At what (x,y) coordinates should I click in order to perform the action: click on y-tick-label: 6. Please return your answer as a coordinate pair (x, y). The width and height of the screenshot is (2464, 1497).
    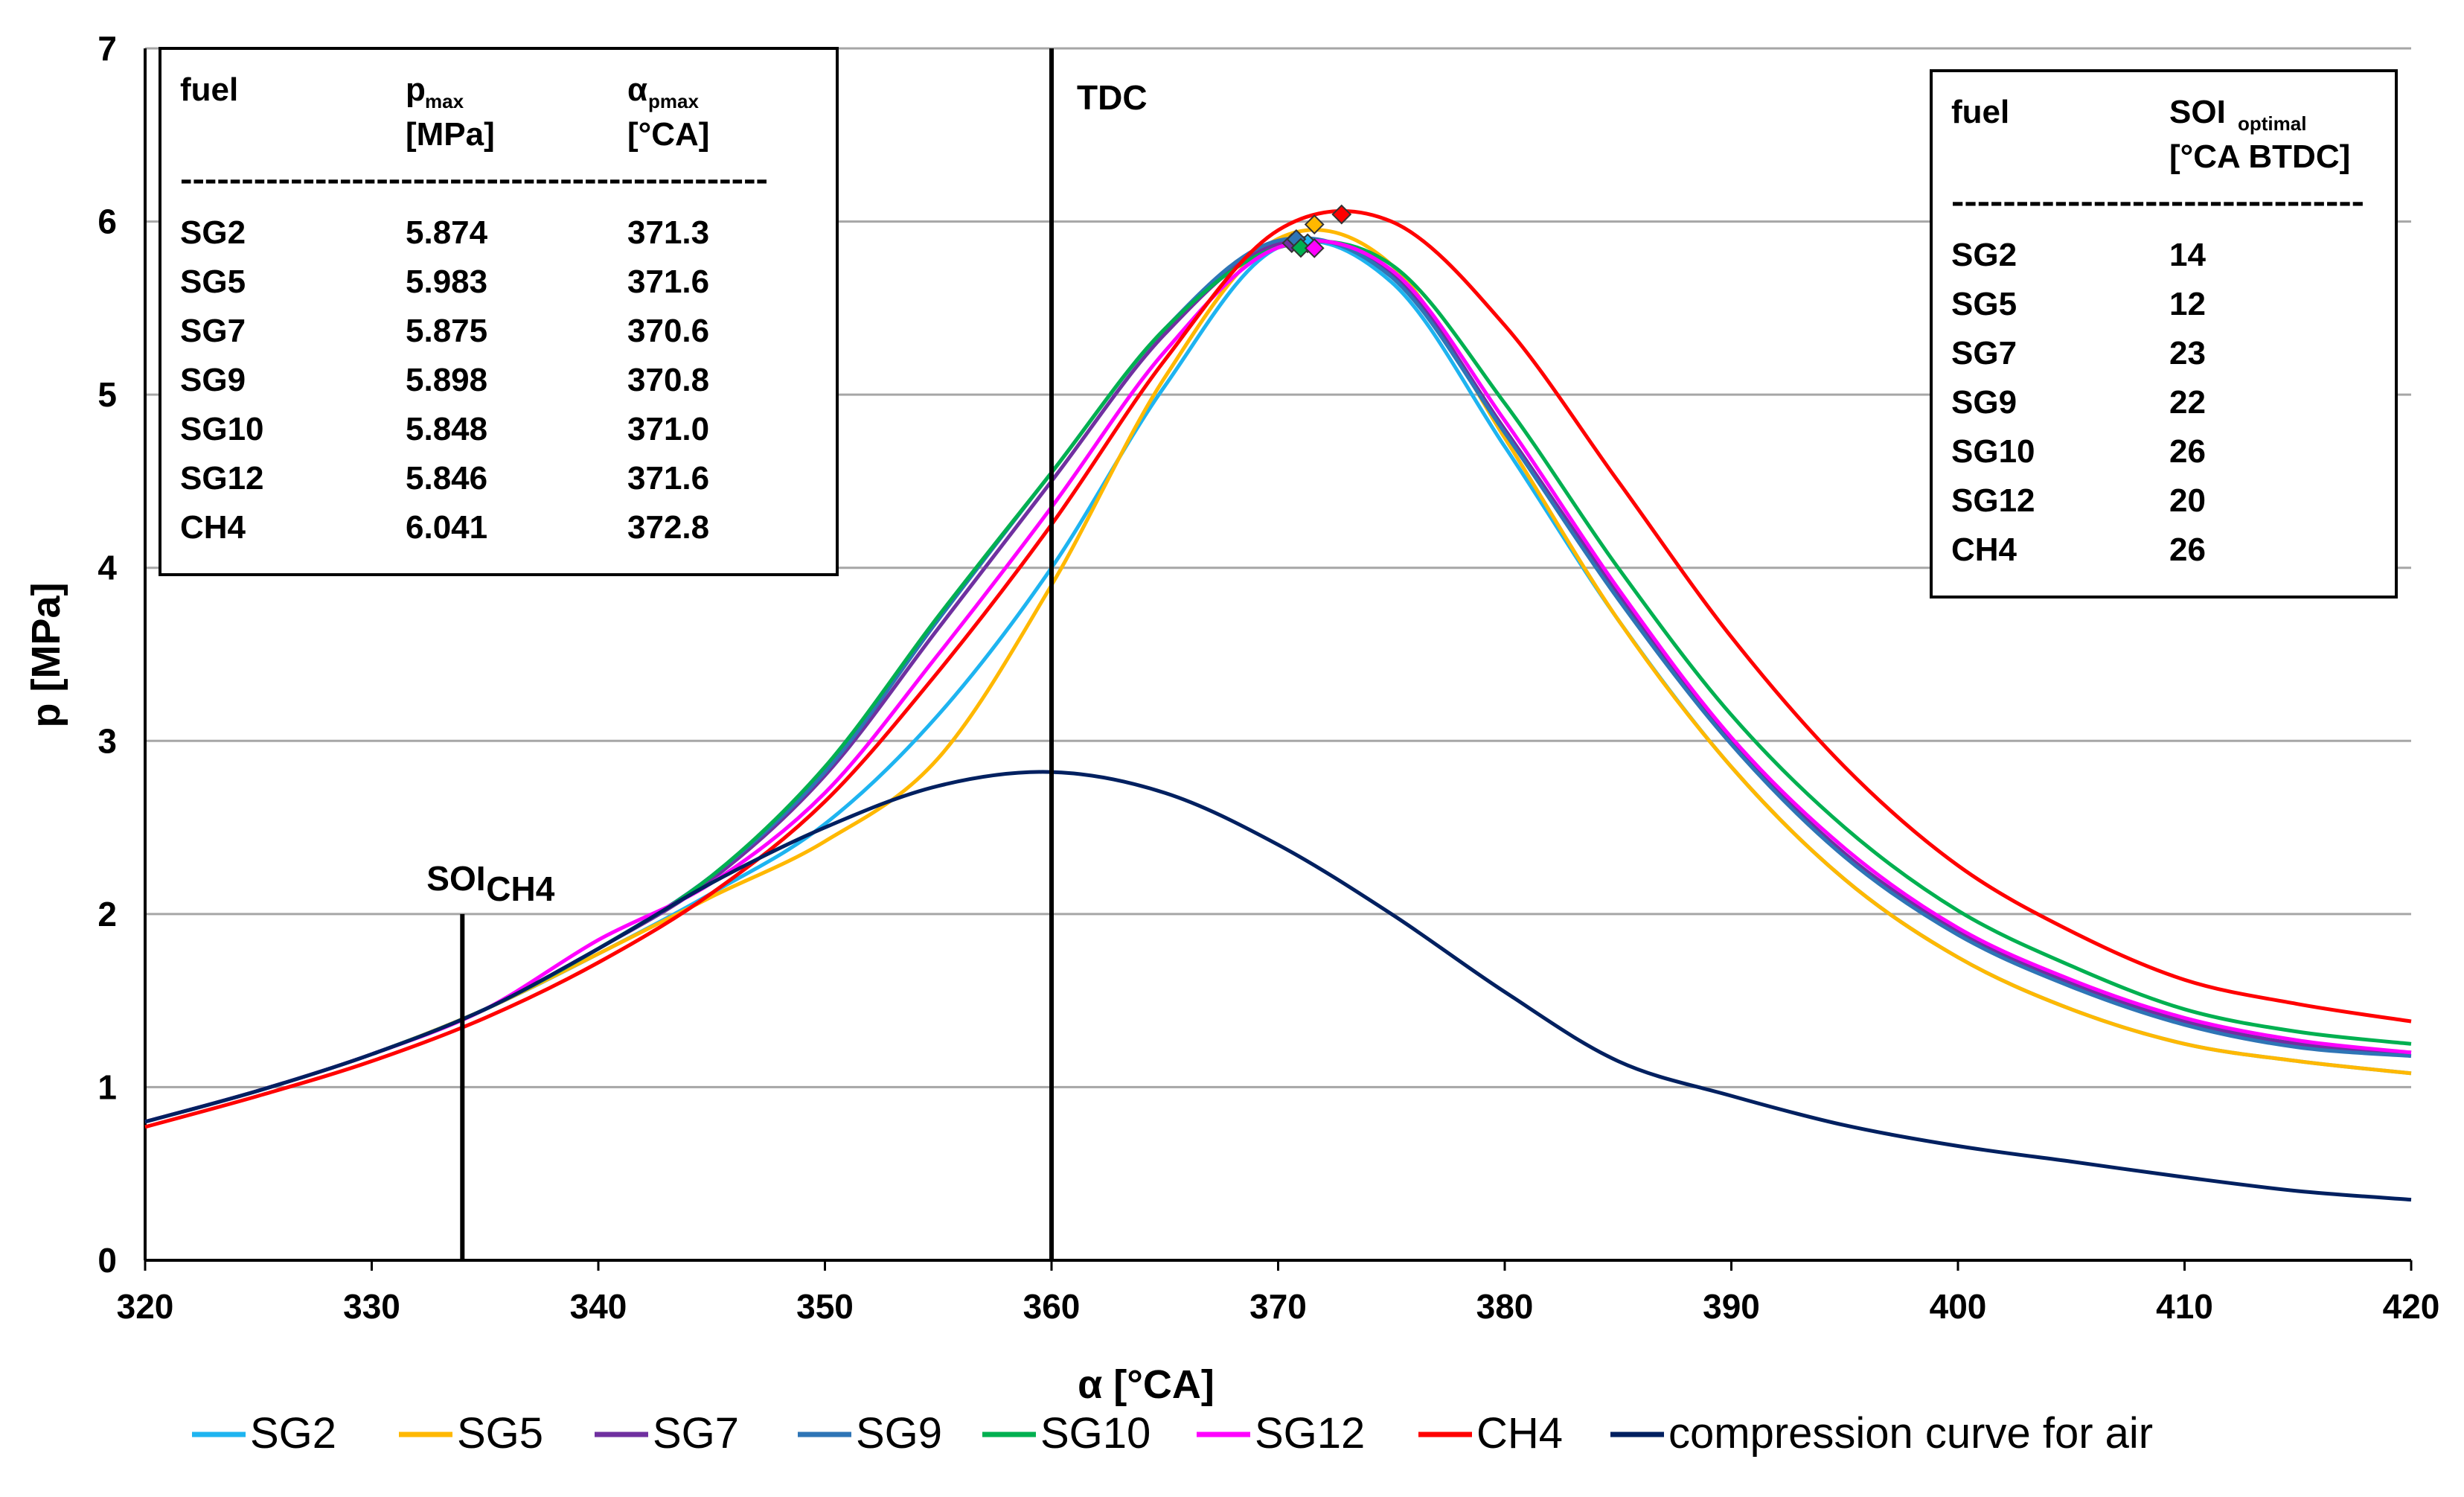
    Looking at the image, I should click on (107, 221).